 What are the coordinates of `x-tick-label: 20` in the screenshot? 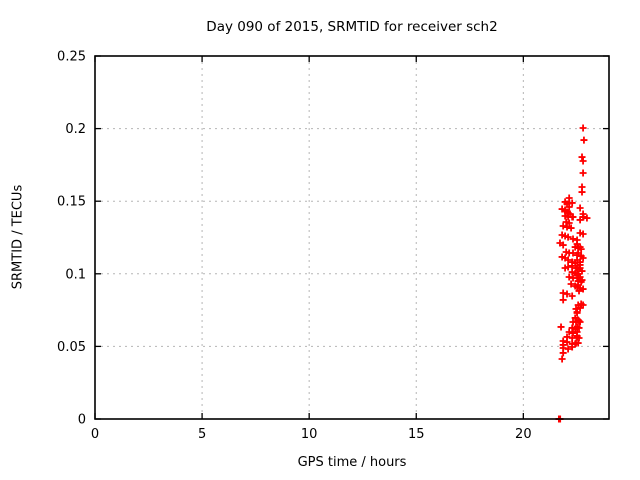 It's located at (523, 434).